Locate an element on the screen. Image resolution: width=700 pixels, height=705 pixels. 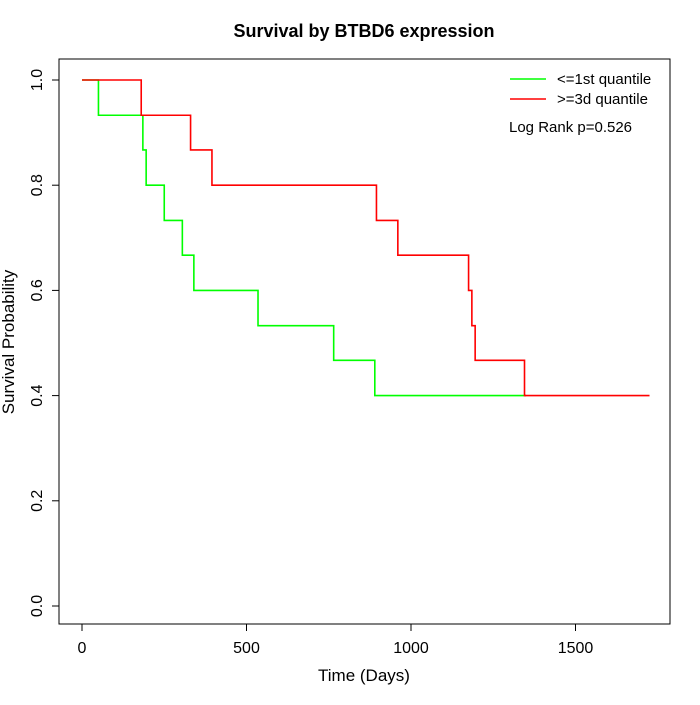
y-axis: 0.0 0.2 0.4 0.6 0.8 1.0 is located at coordinates (44, 343).